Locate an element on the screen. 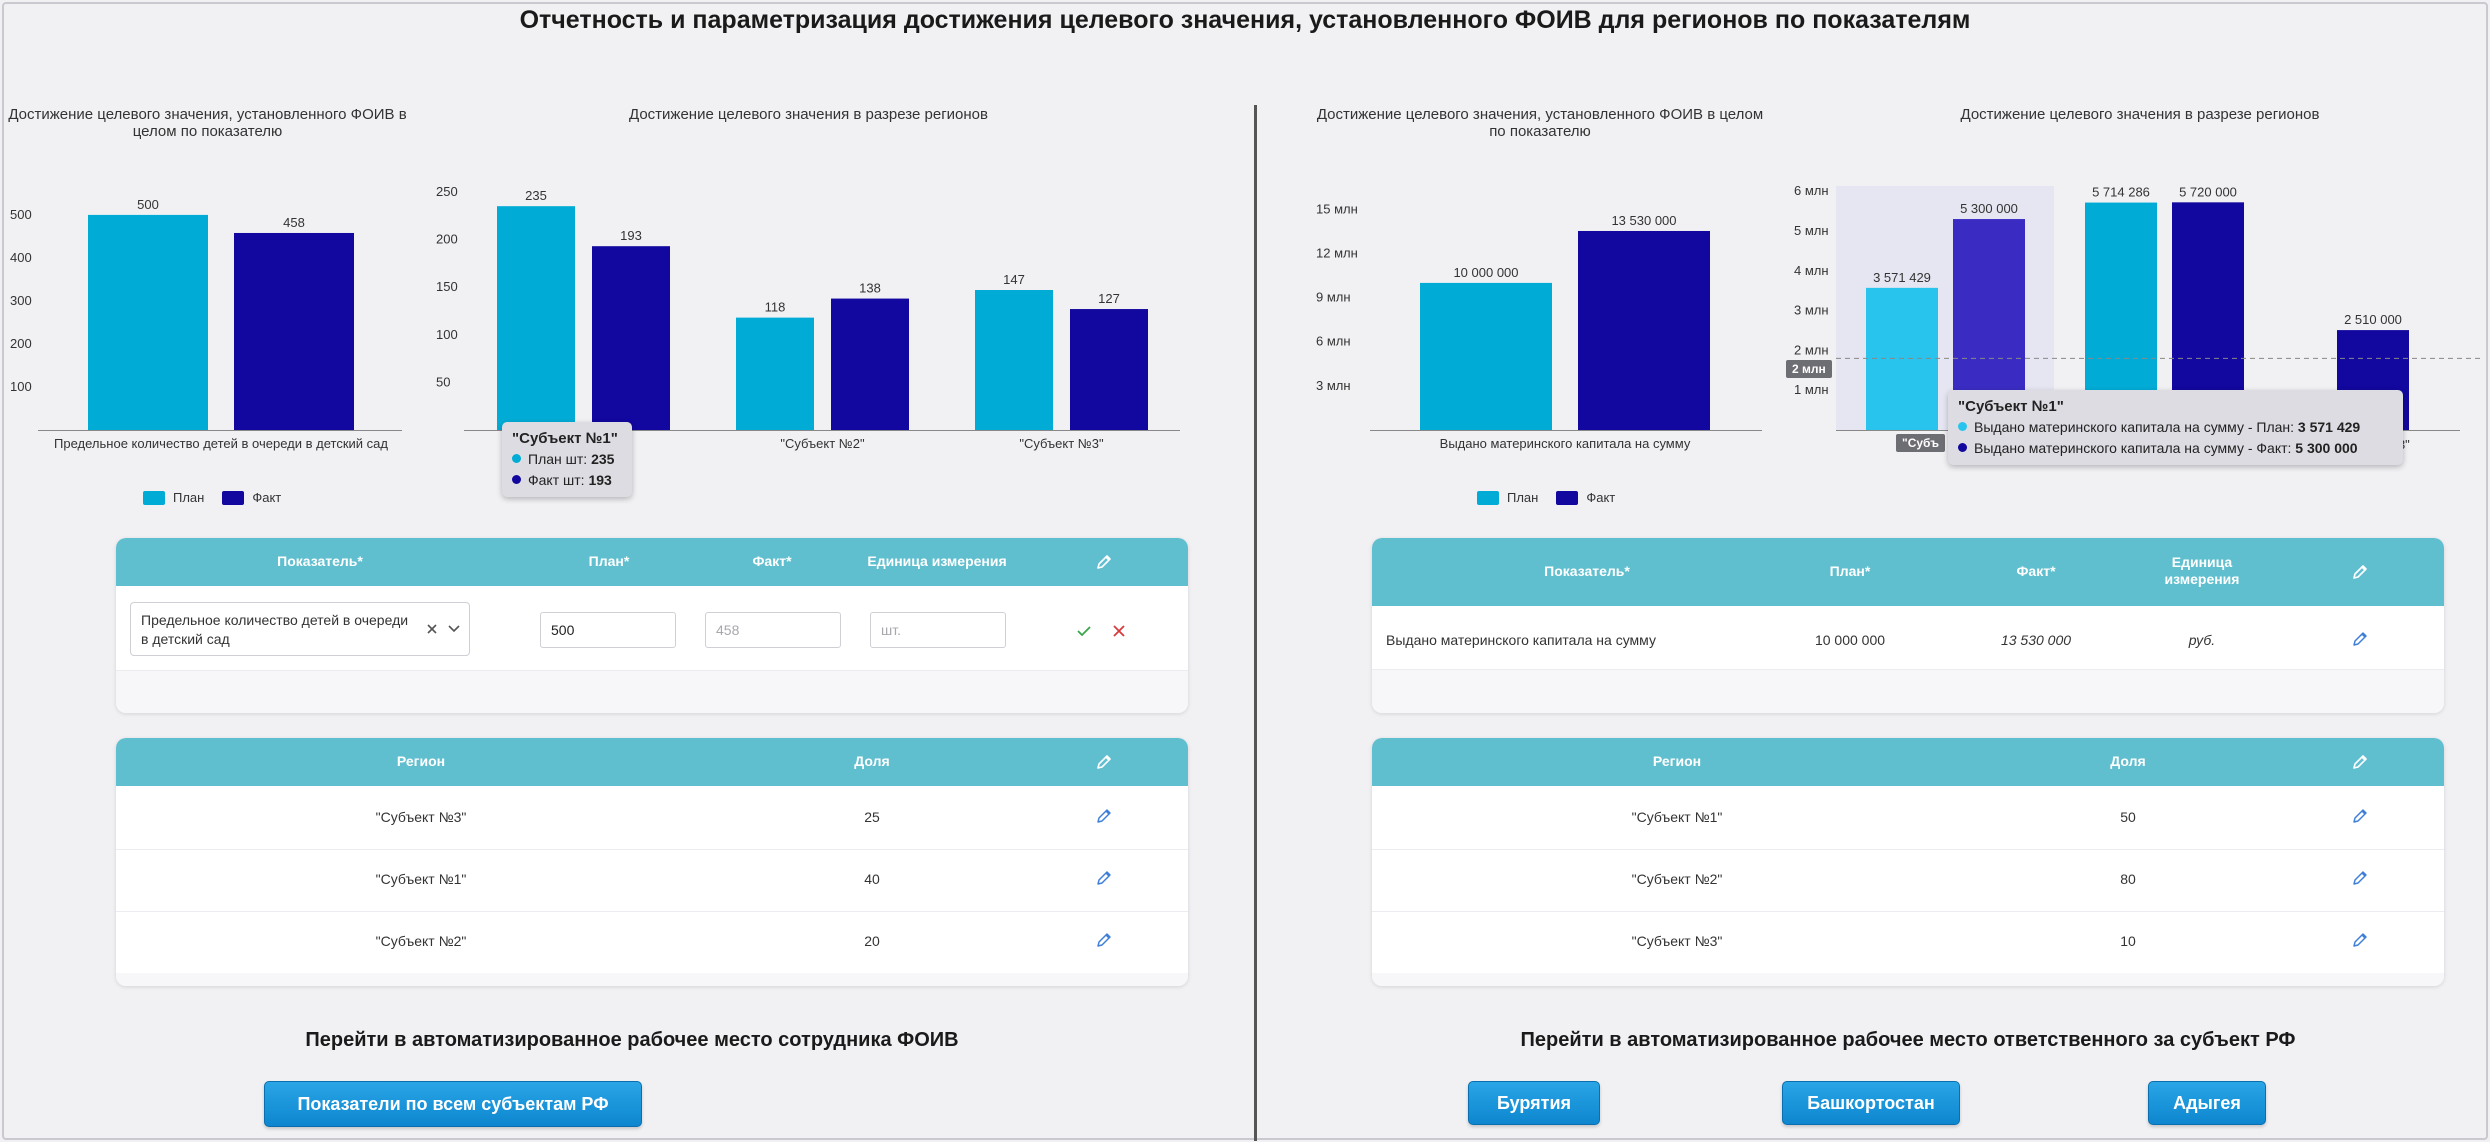 The height and width of the screenshot is (1142, 2490). table-header: Регион Доля is located at coordinates (1908, 762).